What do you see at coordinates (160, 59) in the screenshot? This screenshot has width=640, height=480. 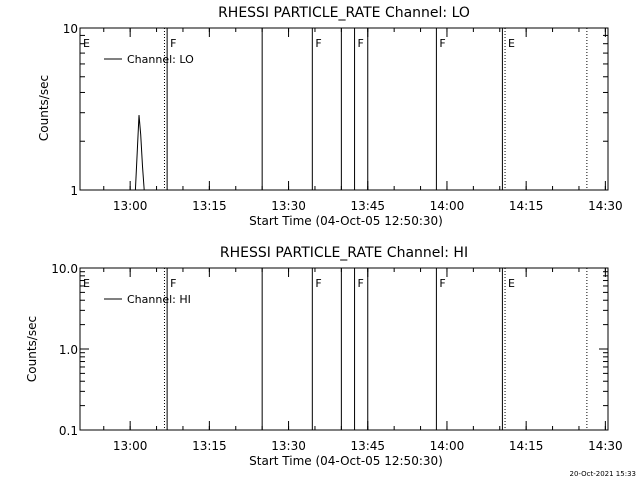 I see `legend-label: Channel: LO` at bounding box center [160, 59].